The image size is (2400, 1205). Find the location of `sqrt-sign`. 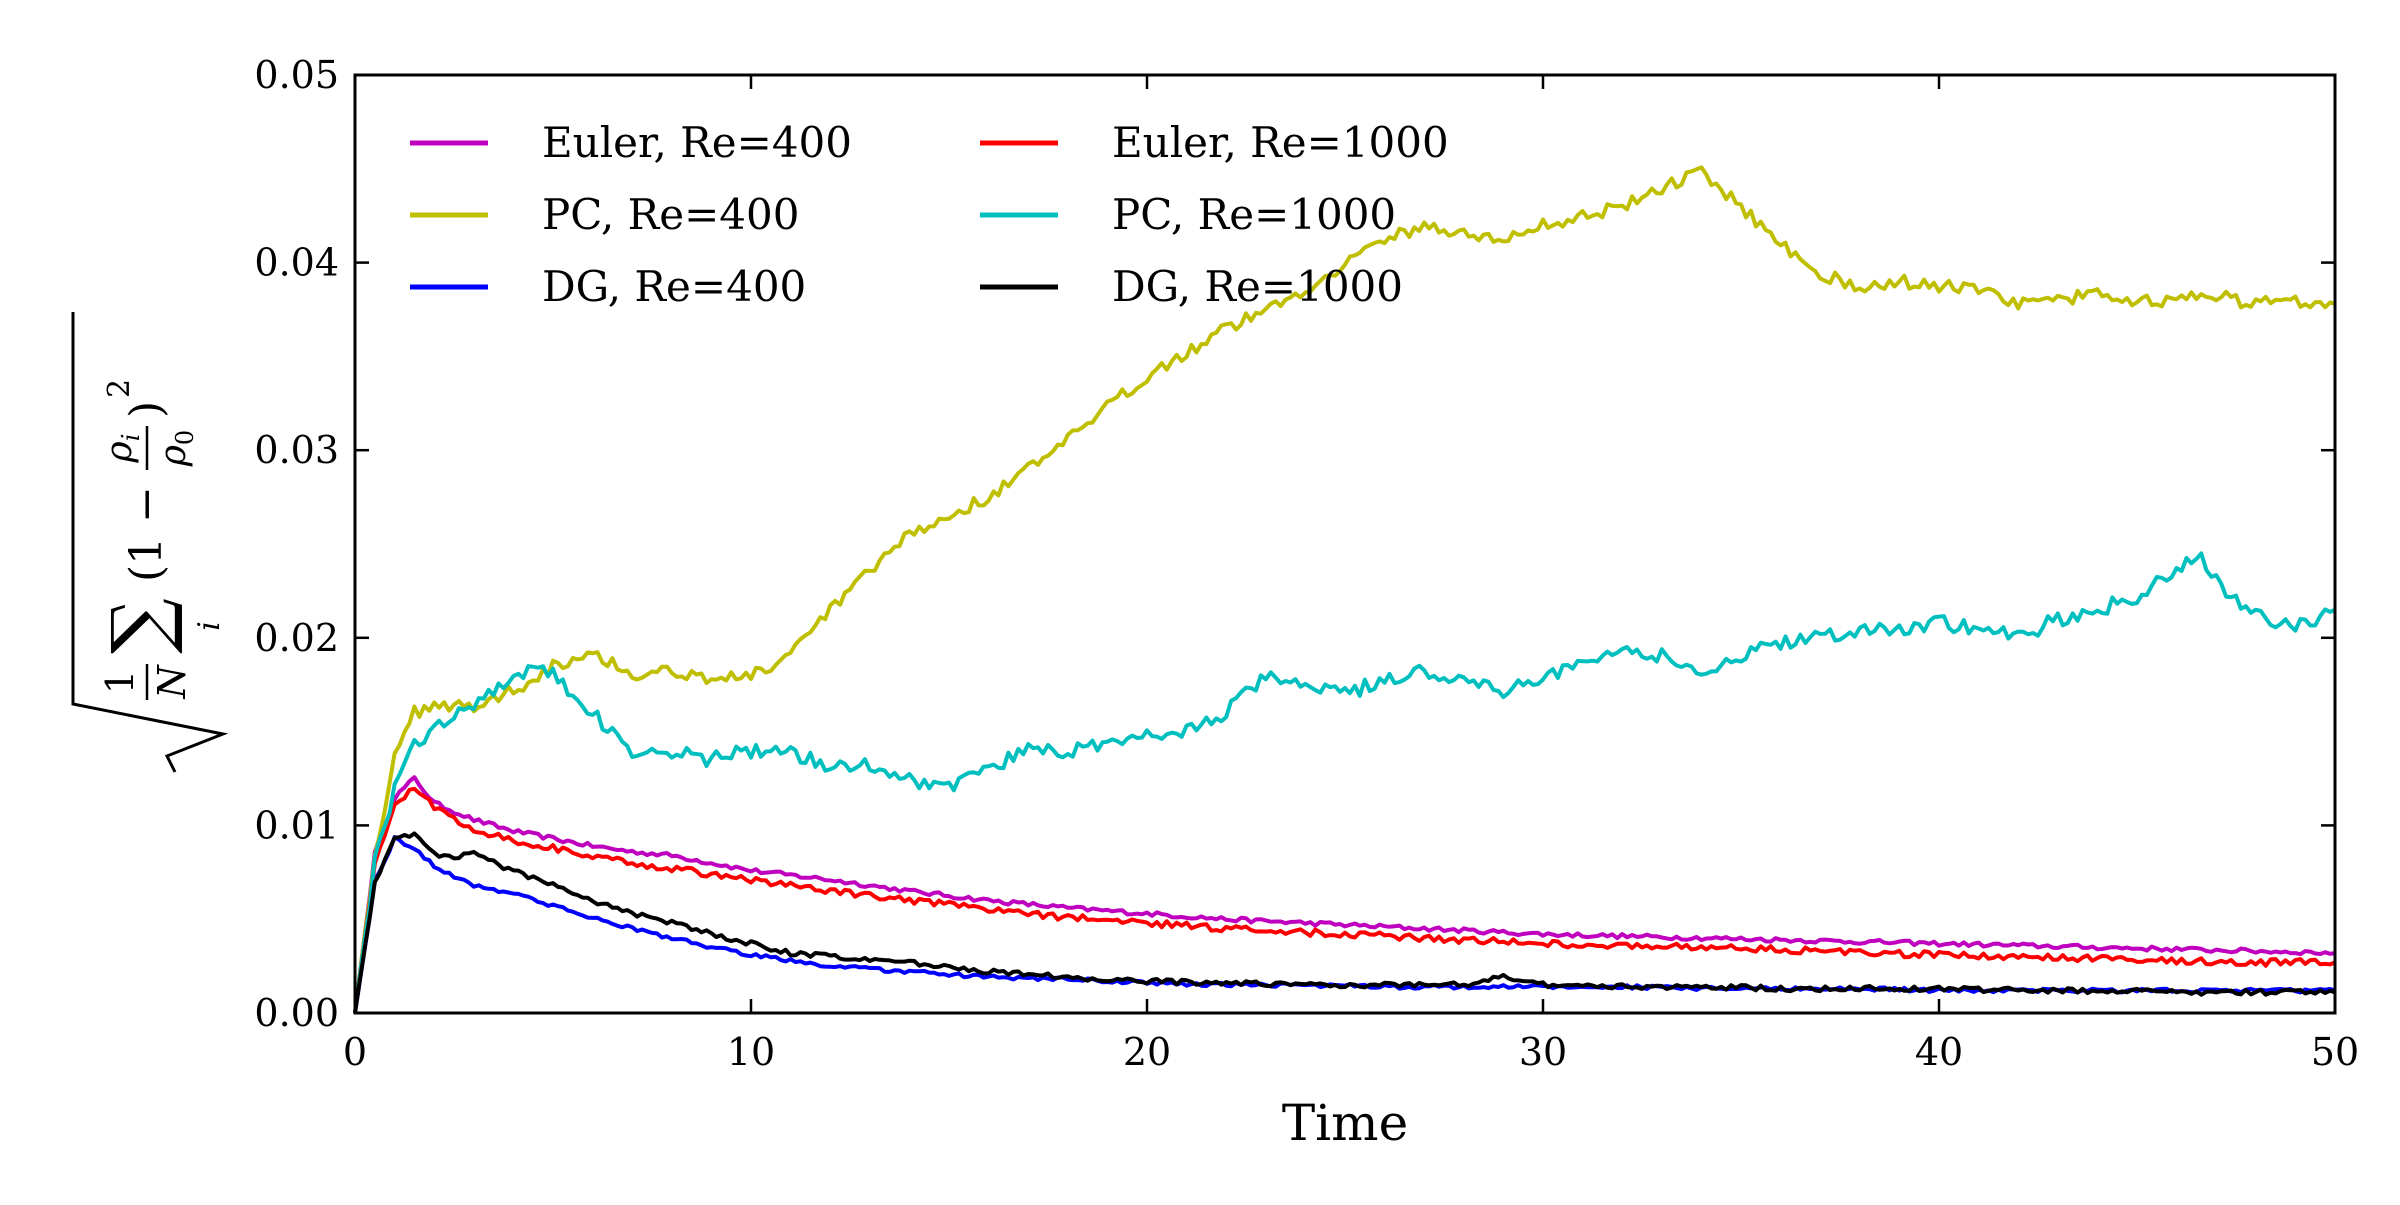

sqrt-sign is located at coordinates (150, 542).